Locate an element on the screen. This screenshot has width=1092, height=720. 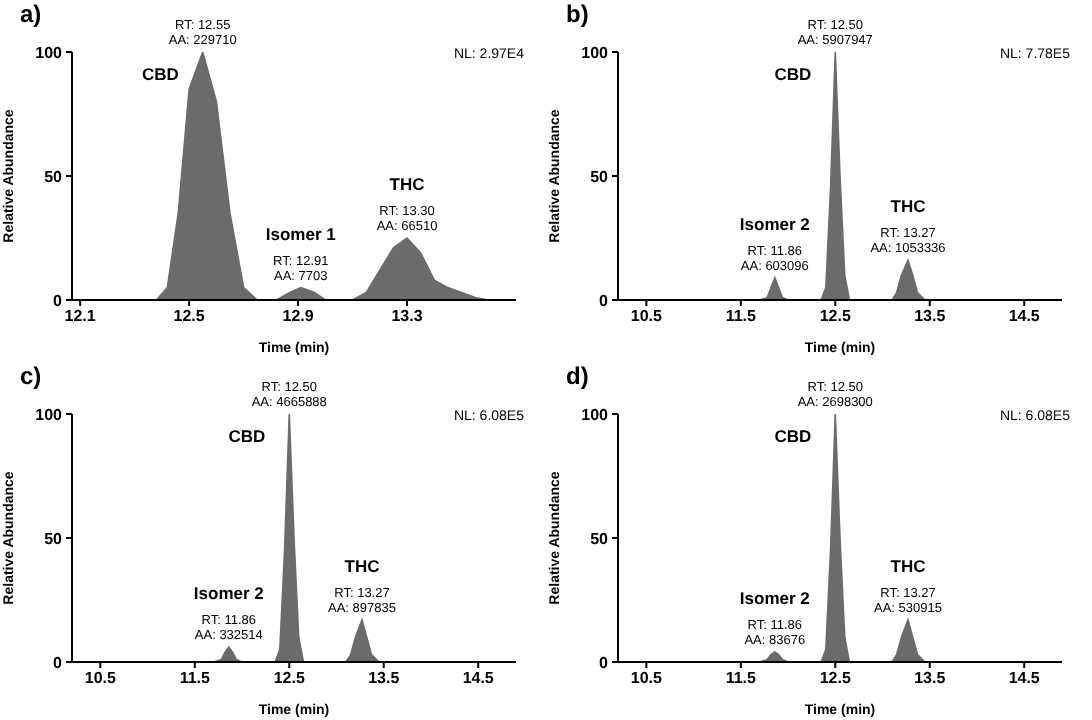
chart-title: a) is located at coordinates (31, 14).